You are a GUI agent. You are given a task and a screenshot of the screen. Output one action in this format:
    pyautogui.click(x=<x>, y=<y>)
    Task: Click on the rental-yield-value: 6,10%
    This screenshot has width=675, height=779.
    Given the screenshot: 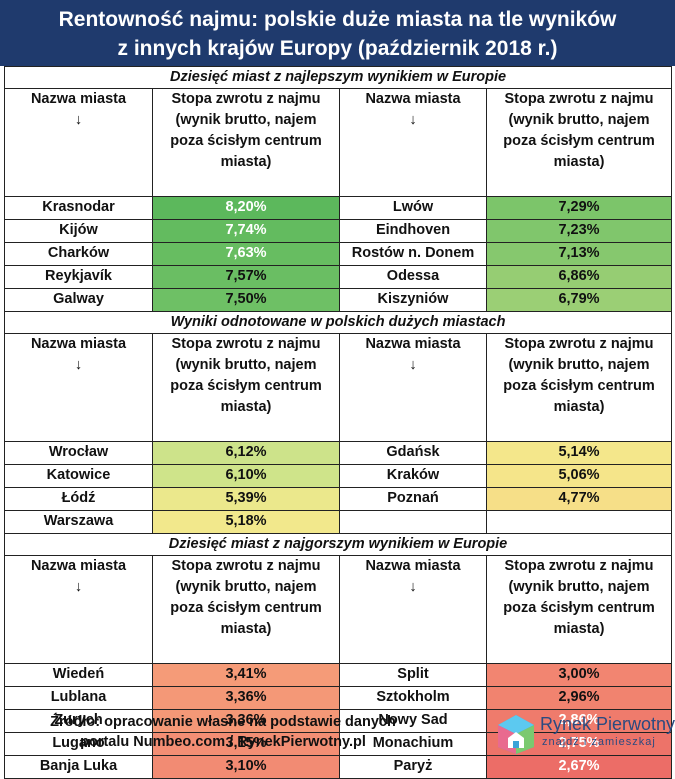 What is the action you would take?
    pyautogui.click(x=246, y=476)
    